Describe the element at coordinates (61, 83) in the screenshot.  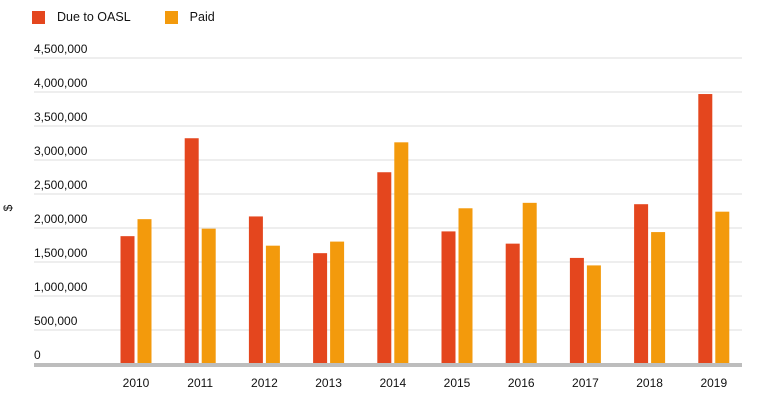
I see `y-tick-label: 4,000,000` at that location.